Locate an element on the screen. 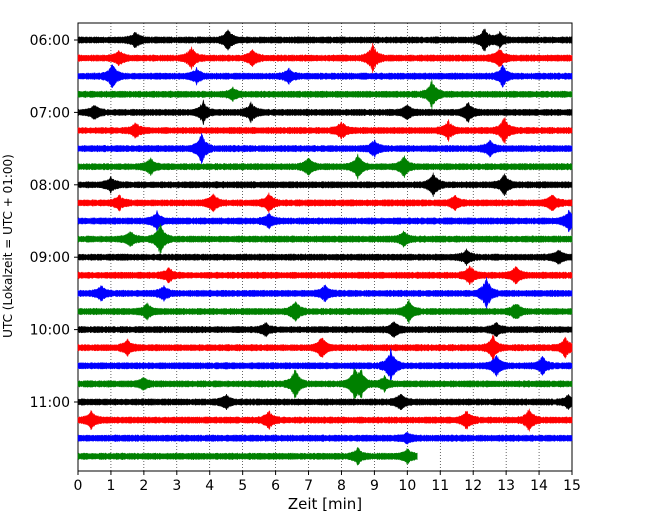  y-tick-label: 08:00 is located at coordinates (50, 186).